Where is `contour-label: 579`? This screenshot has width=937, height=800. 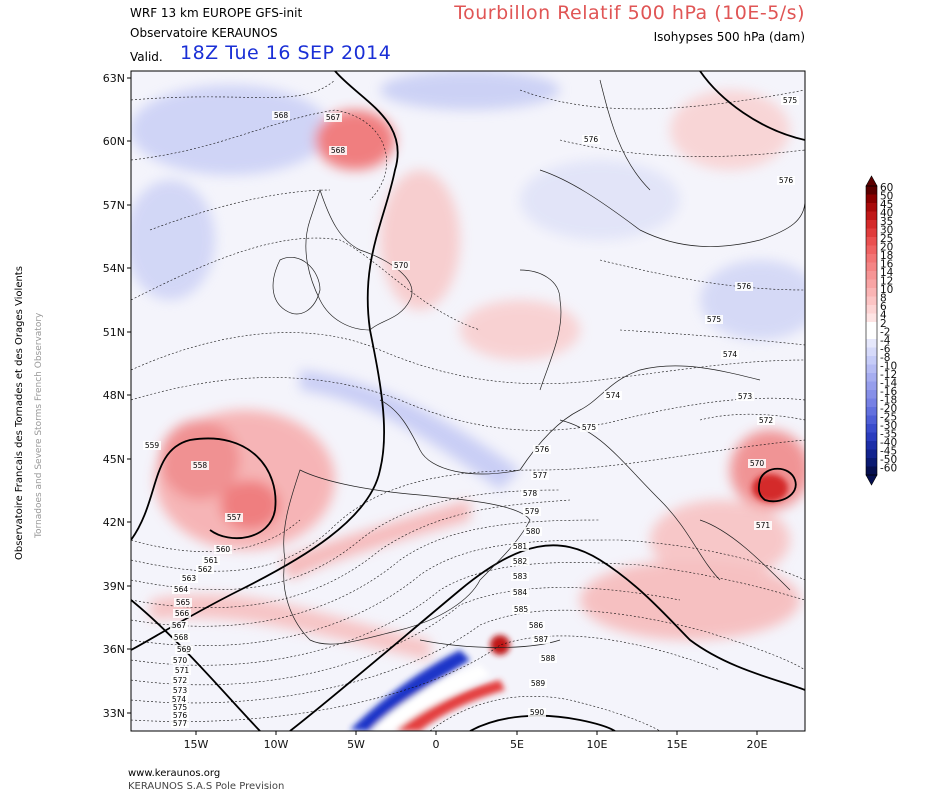
contour-label: 579 is located at coordinates (532, 511).